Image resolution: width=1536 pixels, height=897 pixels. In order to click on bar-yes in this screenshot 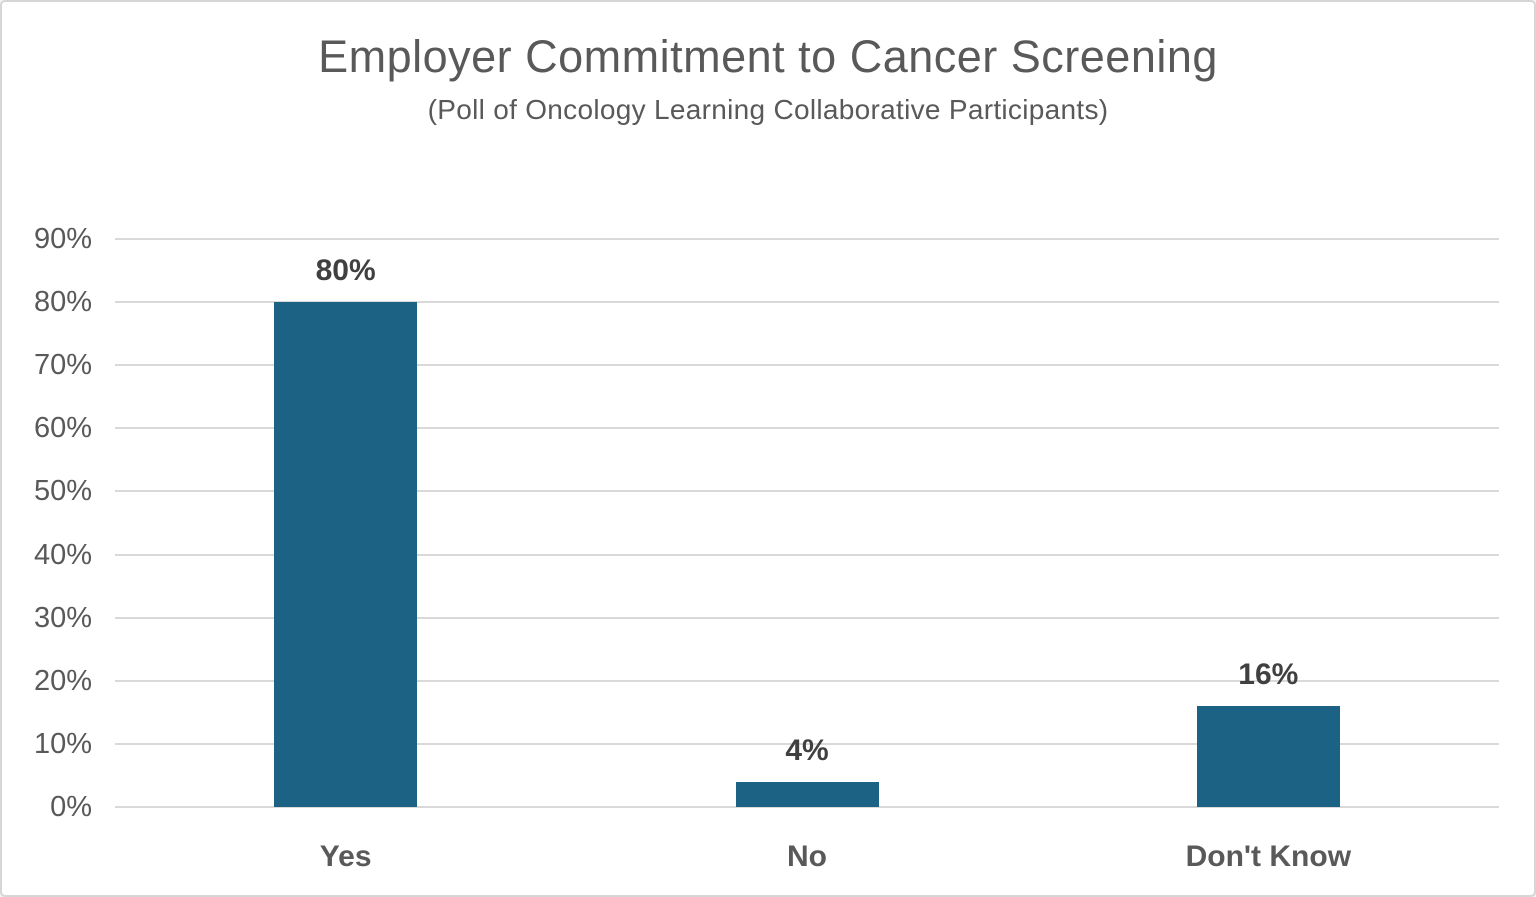, I will do `click(346, 554)`.